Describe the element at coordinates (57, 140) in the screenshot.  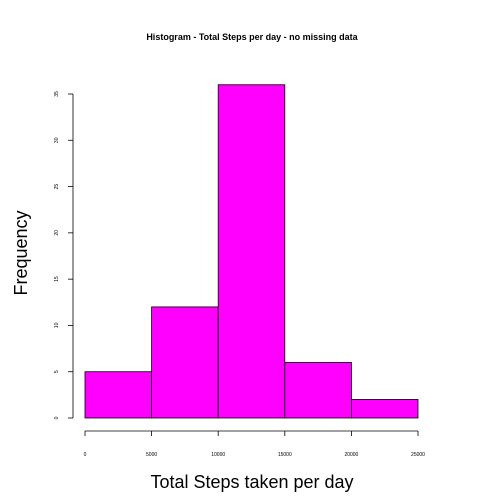
I see `y-tick-label: 30` at that location.